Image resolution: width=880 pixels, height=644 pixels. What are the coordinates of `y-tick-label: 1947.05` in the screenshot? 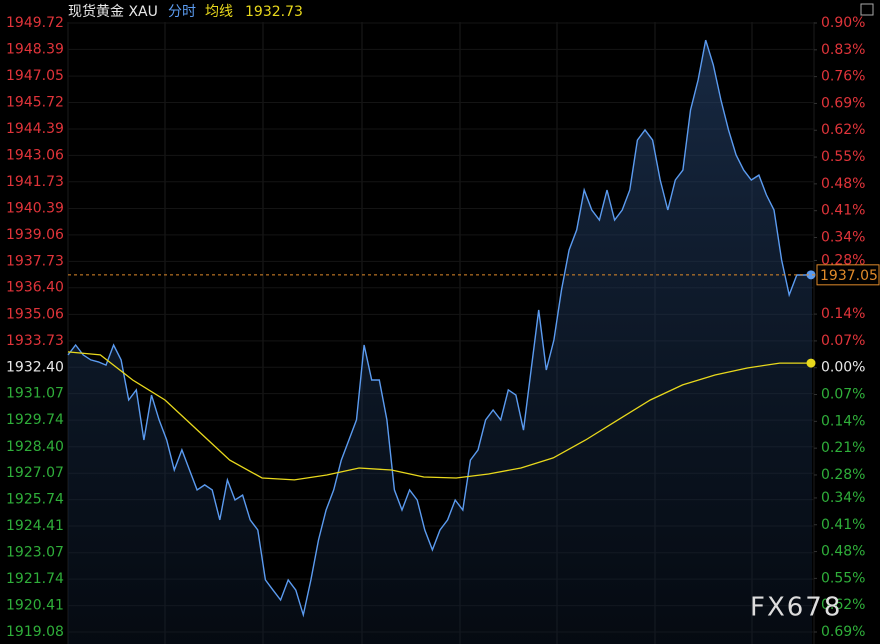 It's located at (35, 76).